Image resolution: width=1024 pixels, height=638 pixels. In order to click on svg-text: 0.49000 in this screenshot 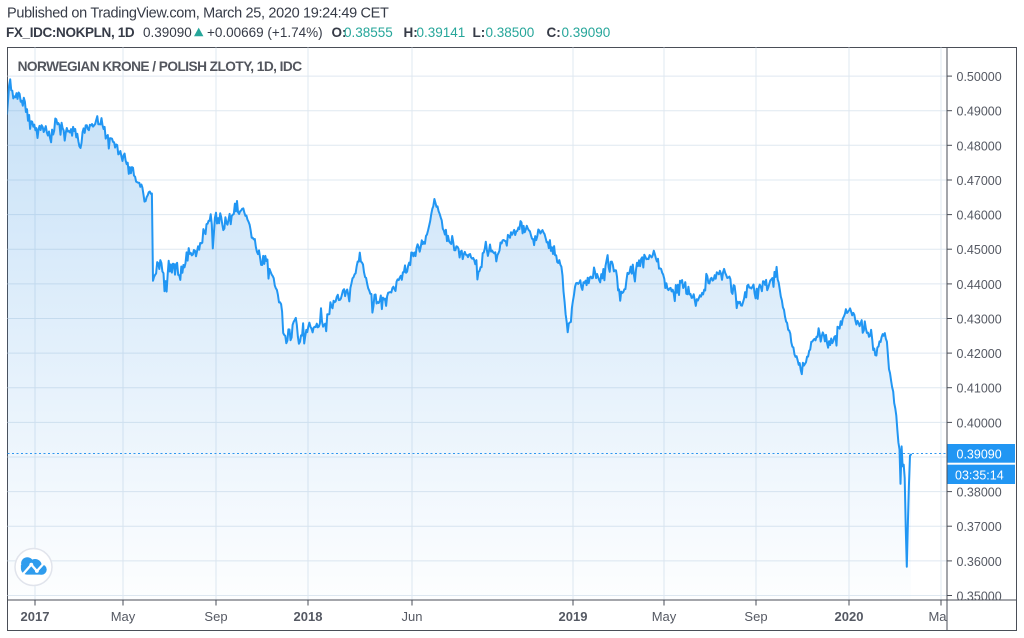, I will do `click(979, 112)`.